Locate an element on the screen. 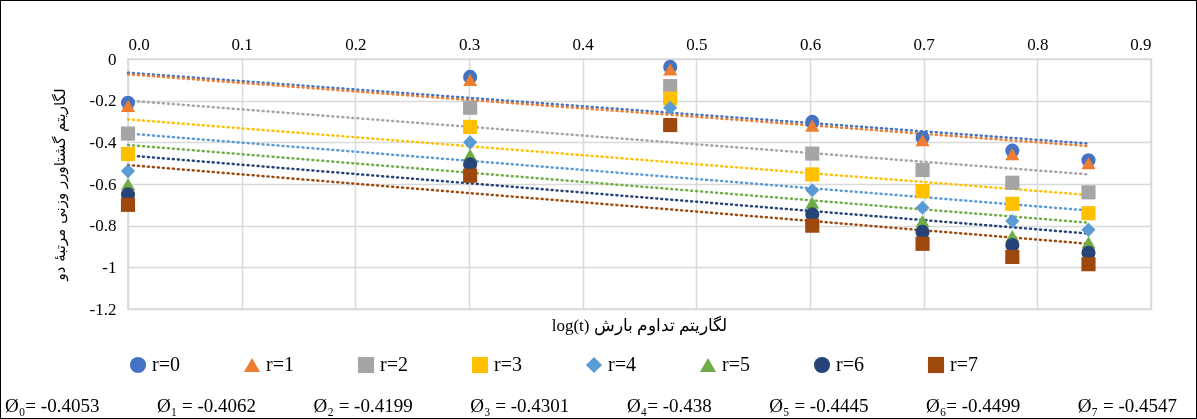  text: Ø₆= -0.4499 is located at coordinates (973, 406).